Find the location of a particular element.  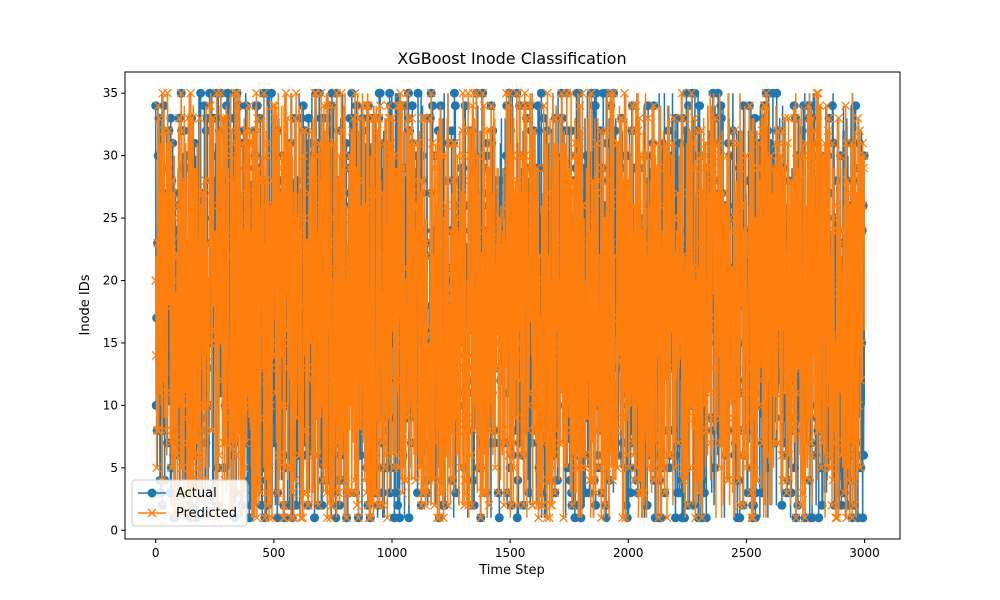

y-axis-label: Inode IDs is located at coordinates (85, 304).